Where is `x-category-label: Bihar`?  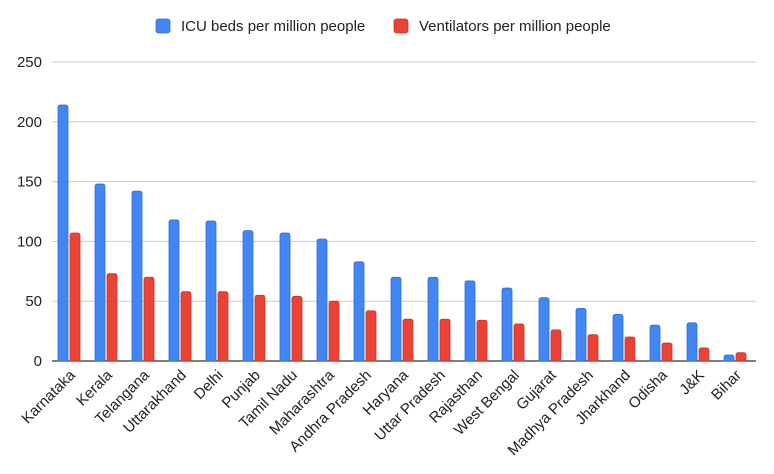 x-category-label: Bihar is located at coordinates (726, 385).